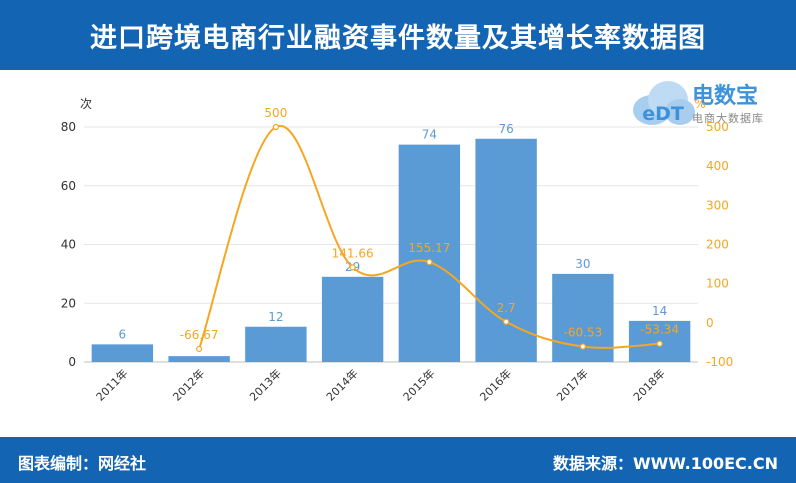 This screenshot has width=796, height=483. I want to click on right-tick-label: 300, so click(717, 205).